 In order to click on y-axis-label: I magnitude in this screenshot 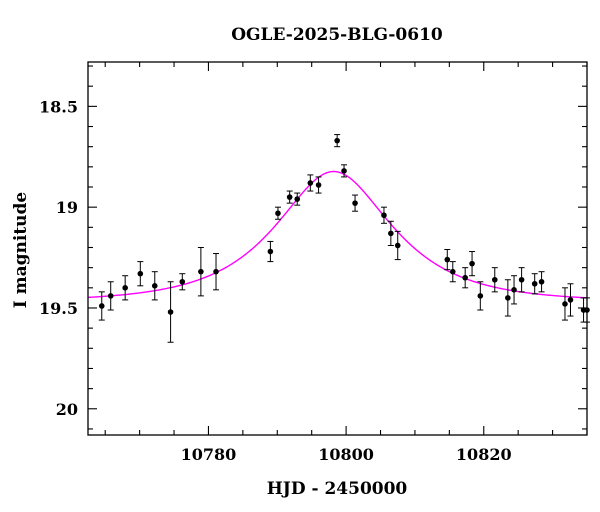, I will do `click(21, 250)`.